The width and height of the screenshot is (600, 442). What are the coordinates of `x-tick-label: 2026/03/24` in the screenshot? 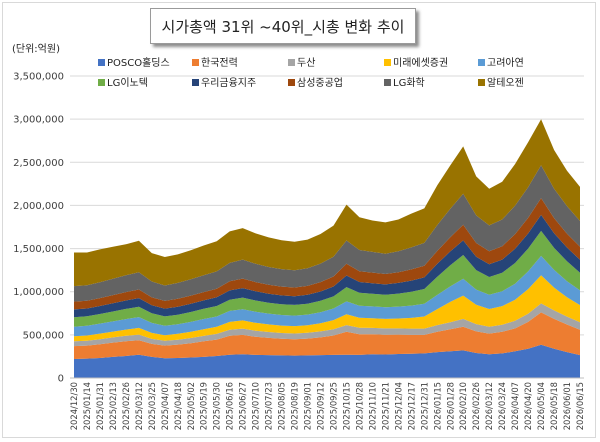 It's located at (502, 406).